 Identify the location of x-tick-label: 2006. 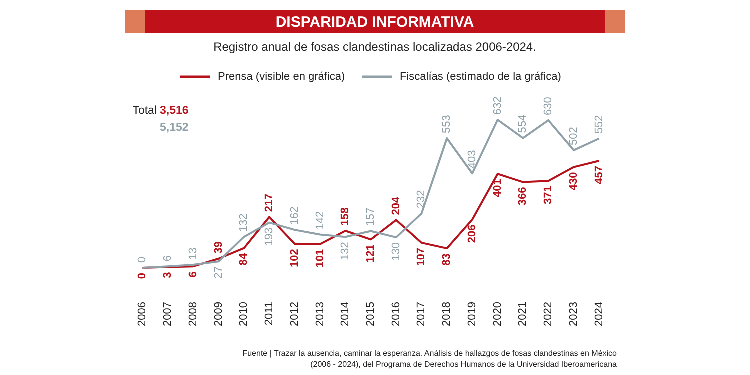
(142, 314).